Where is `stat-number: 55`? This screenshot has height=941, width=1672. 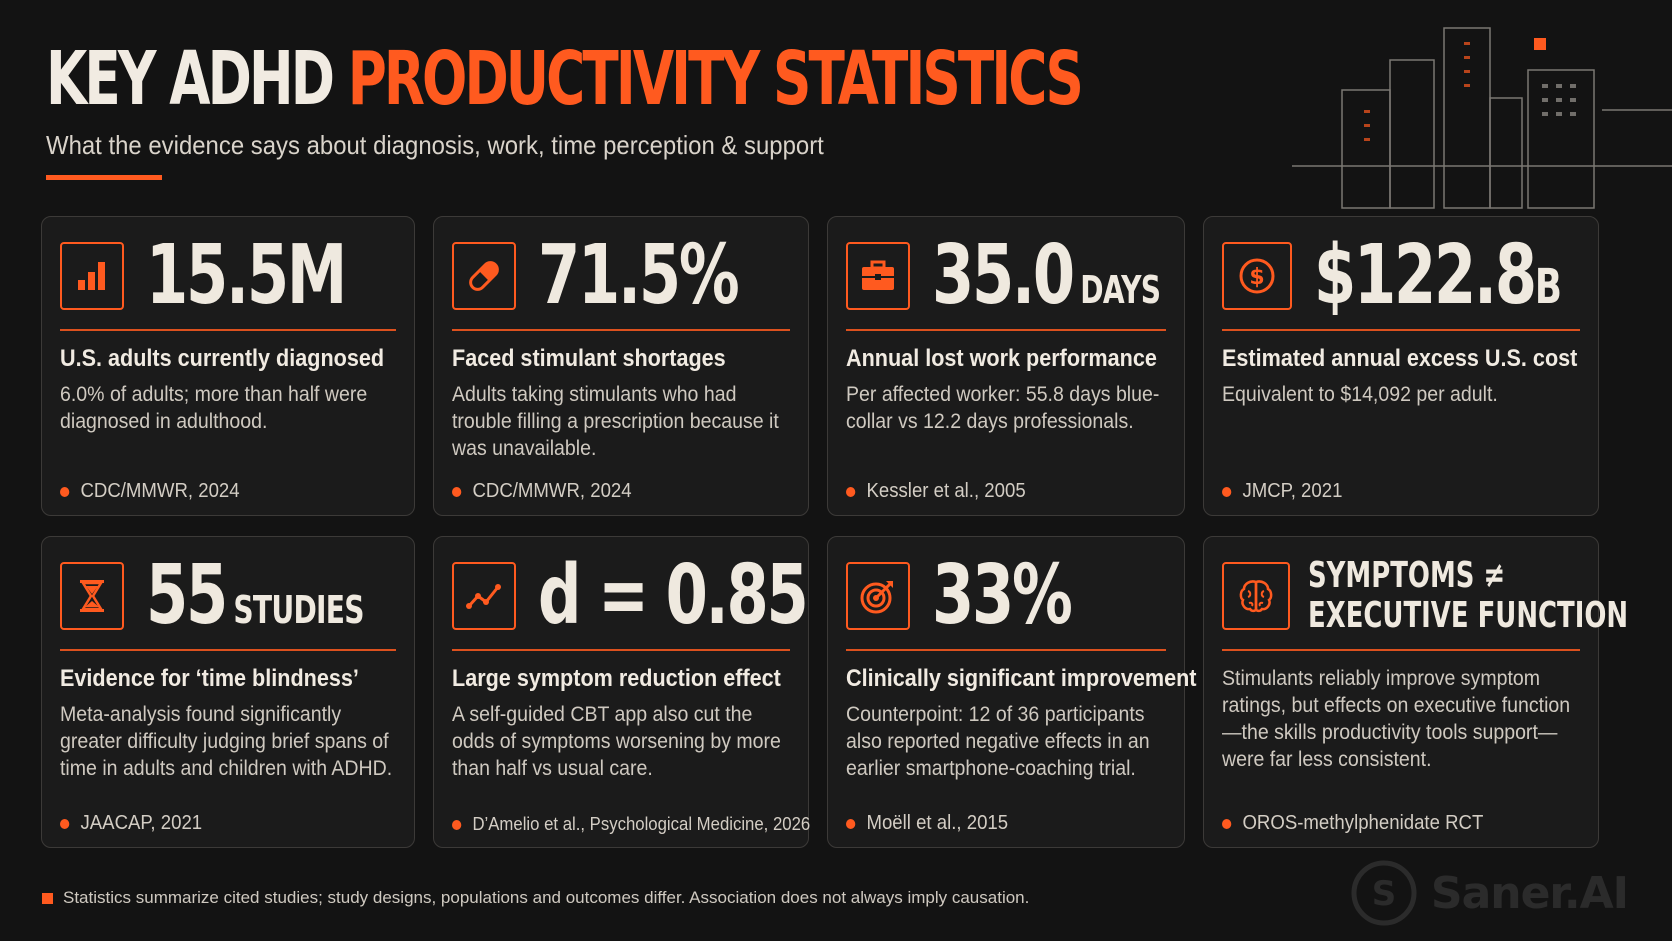 stat-number: 55 is located at coordinates (187, 595).